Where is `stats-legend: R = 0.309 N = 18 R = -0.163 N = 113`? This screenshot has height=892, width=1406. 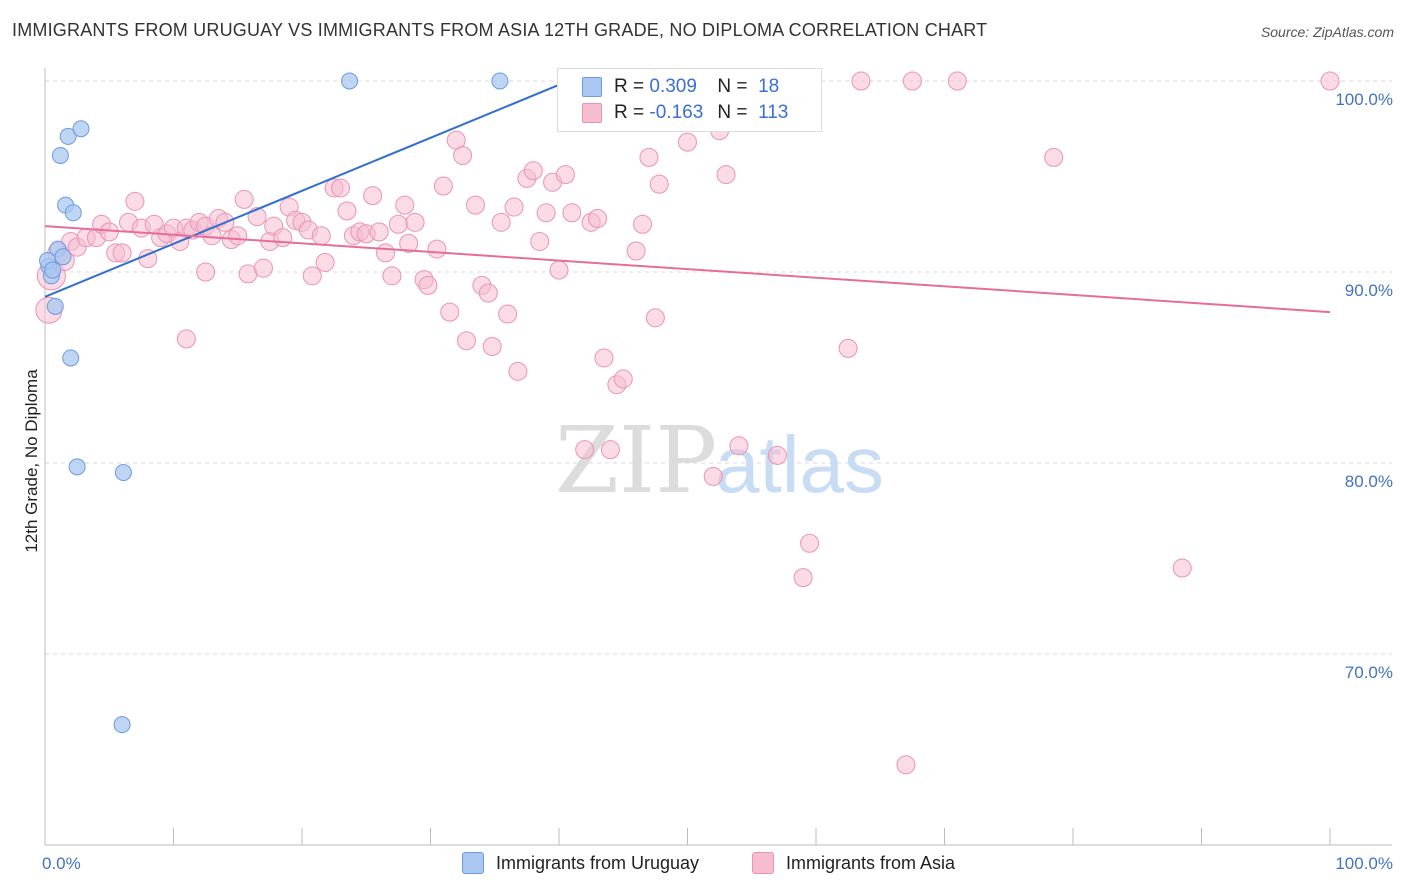 stats-legend: R = 0.309 N = 18 R = -0.163 N = 113 is located at coordinates (689, 100).